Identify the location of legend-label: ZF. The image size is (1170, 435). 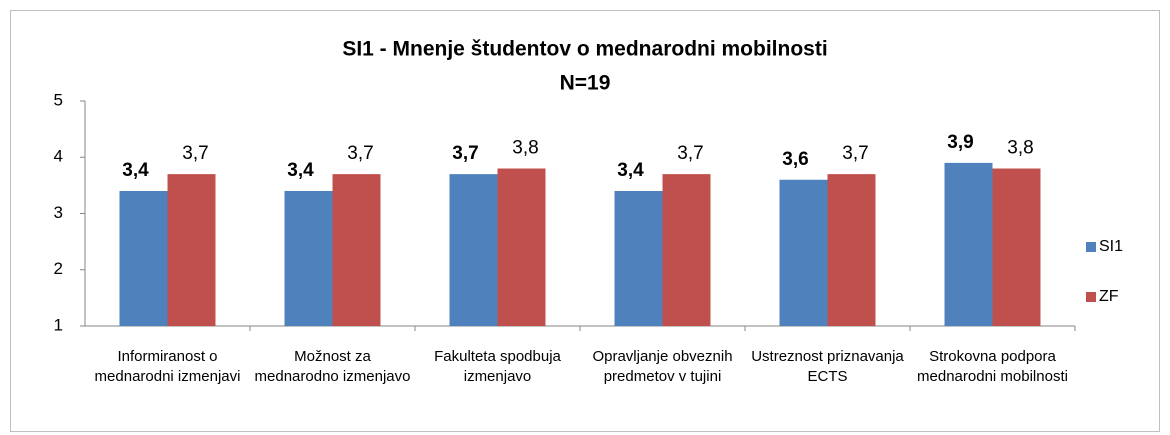
(1109, 296).